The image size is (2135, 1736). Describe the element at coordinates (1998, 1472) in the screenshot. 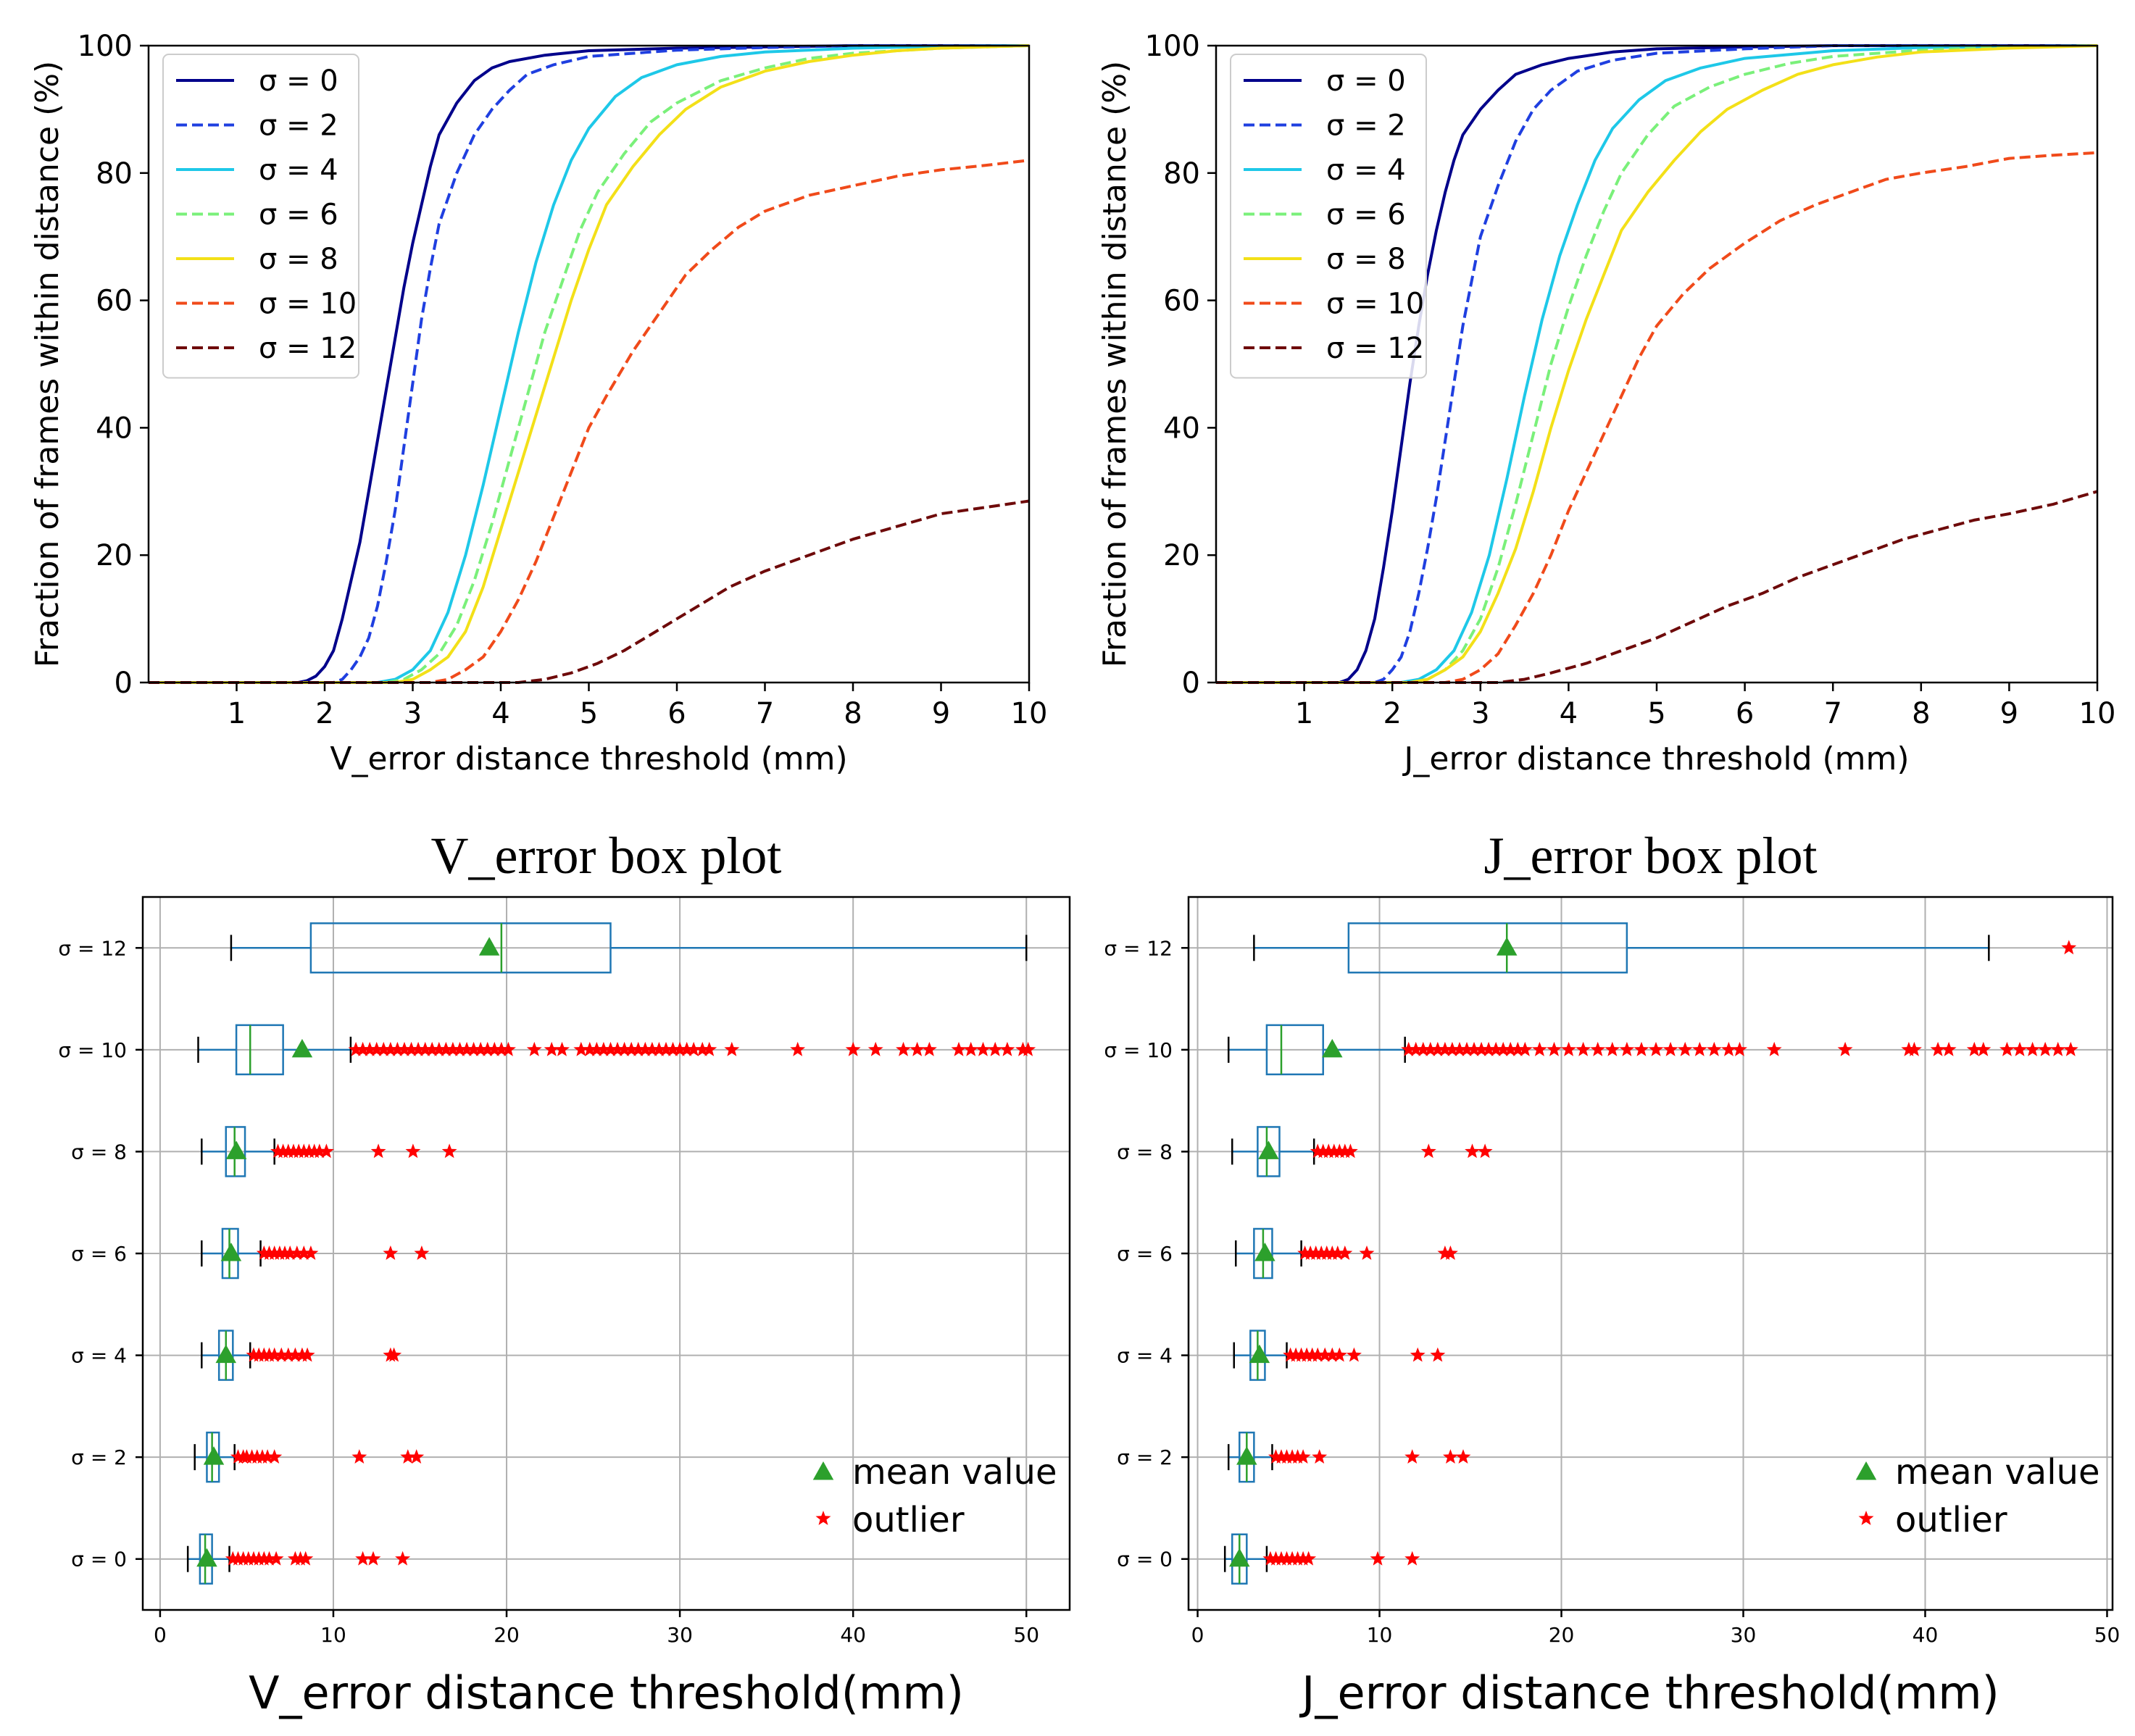

I see `legend-mean-label: mean value` at that location.